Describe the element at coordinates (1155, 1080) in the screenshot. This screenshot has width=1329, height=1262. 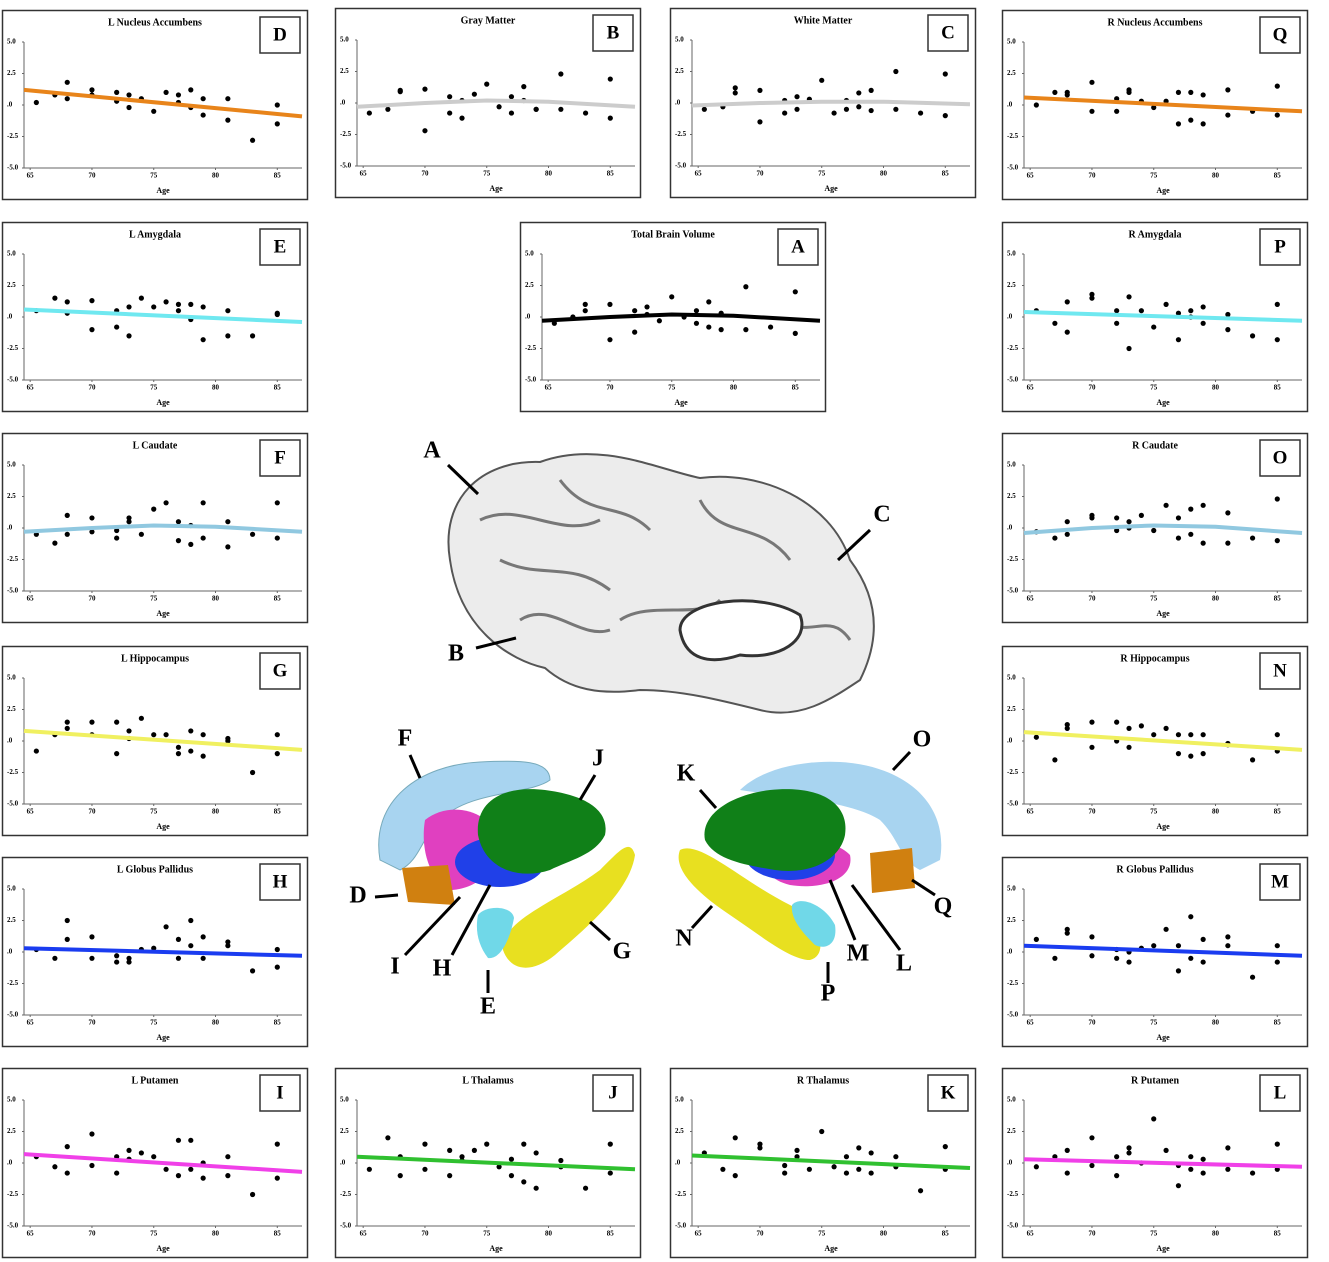
I see `chart-title: R Putamen` at that location.